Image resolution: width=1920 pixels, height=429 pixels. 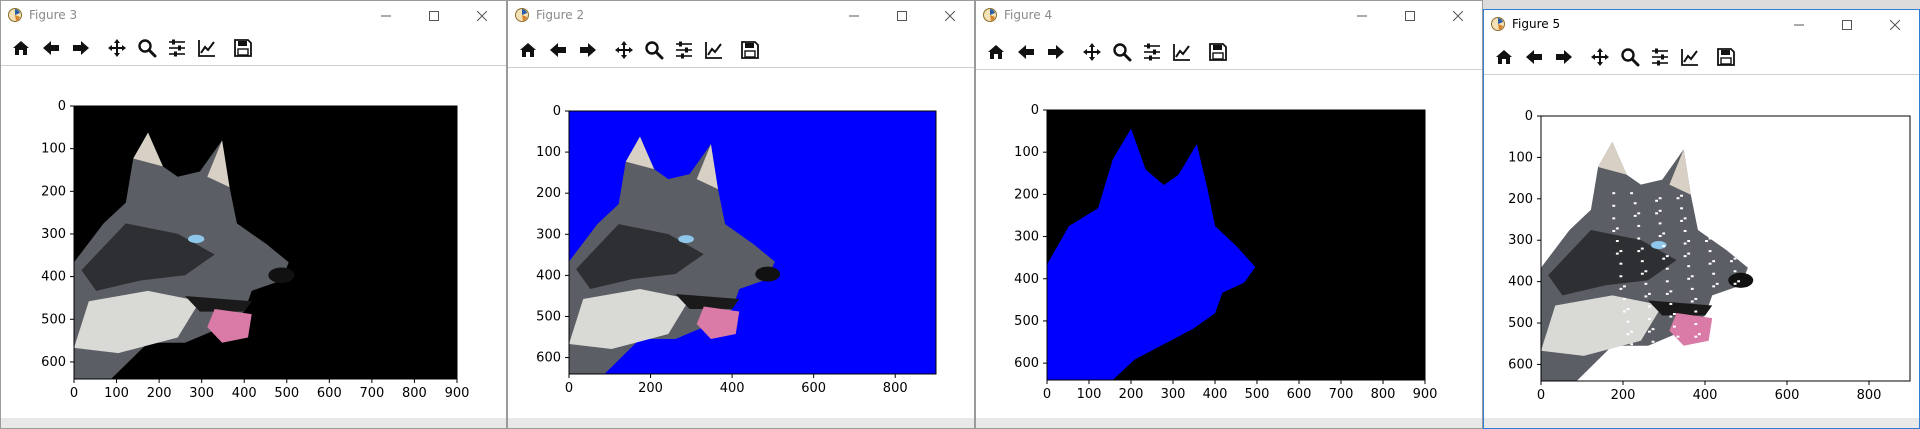 What do you see at coordinates (1701, 25) in the screenshot?
I see `title-bar: Figure 5` at bounding box center [1701, 25].